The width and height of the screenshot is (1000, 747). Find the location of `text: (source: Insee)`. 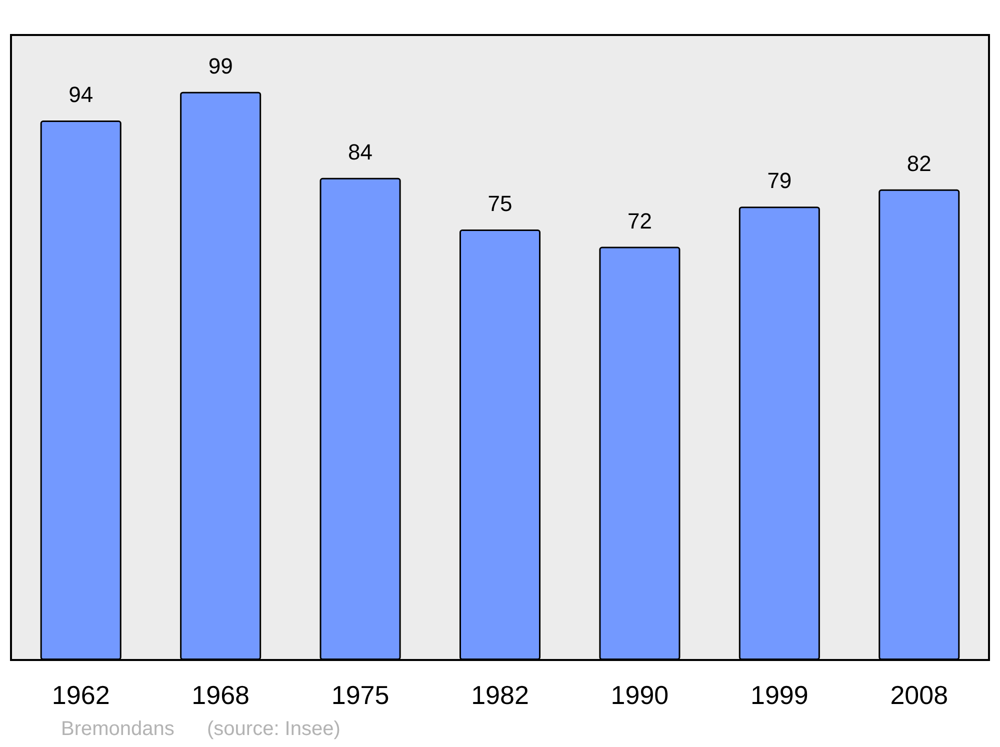

text: (source: Insee) is located at coordinates (273, 729).